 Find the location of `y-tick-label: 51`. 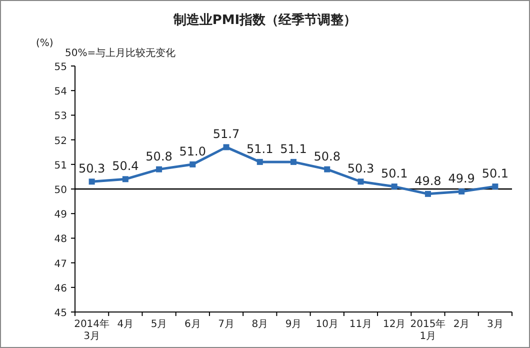

y-tick-label: 51 is located at coordinates (60, 166).